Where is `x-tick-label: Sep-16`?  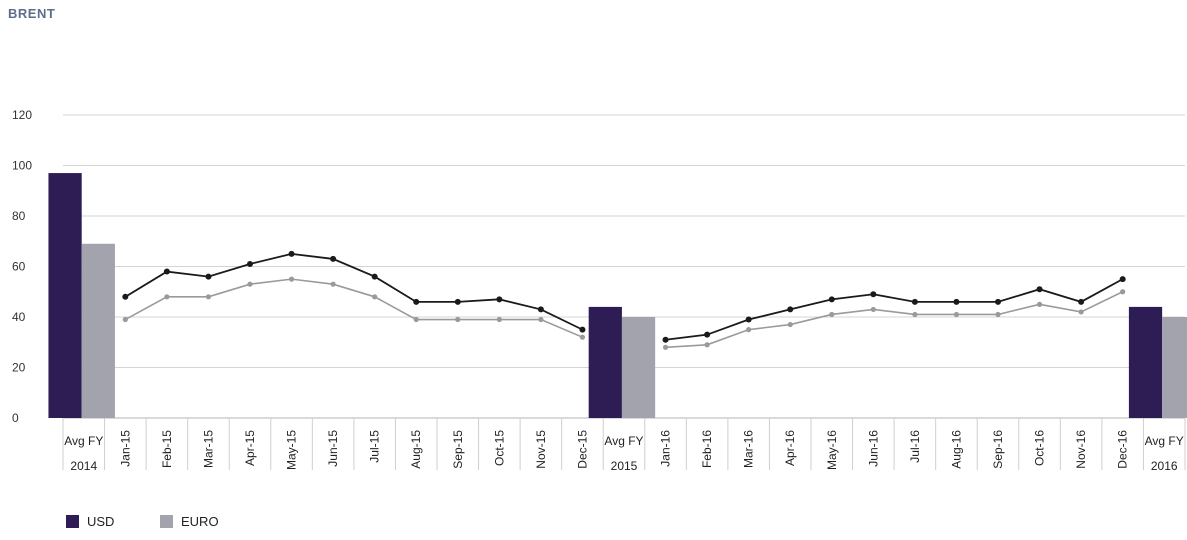
x-tick-label: Sep-16 is located at coordinates (998, 449).